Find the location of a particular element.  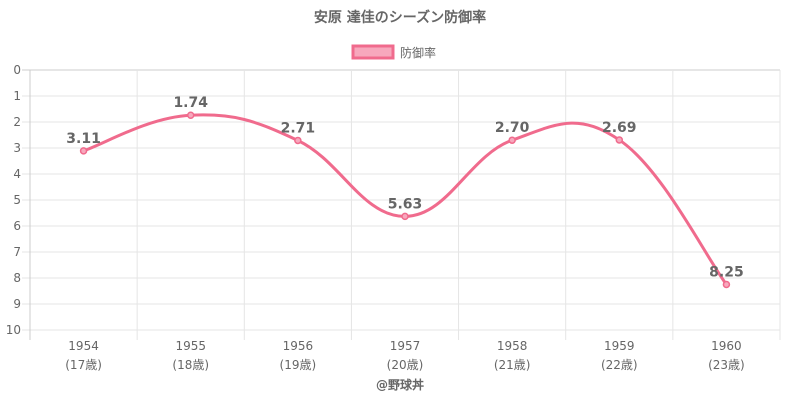

legend-swatch is located at coordinates (373, 52).